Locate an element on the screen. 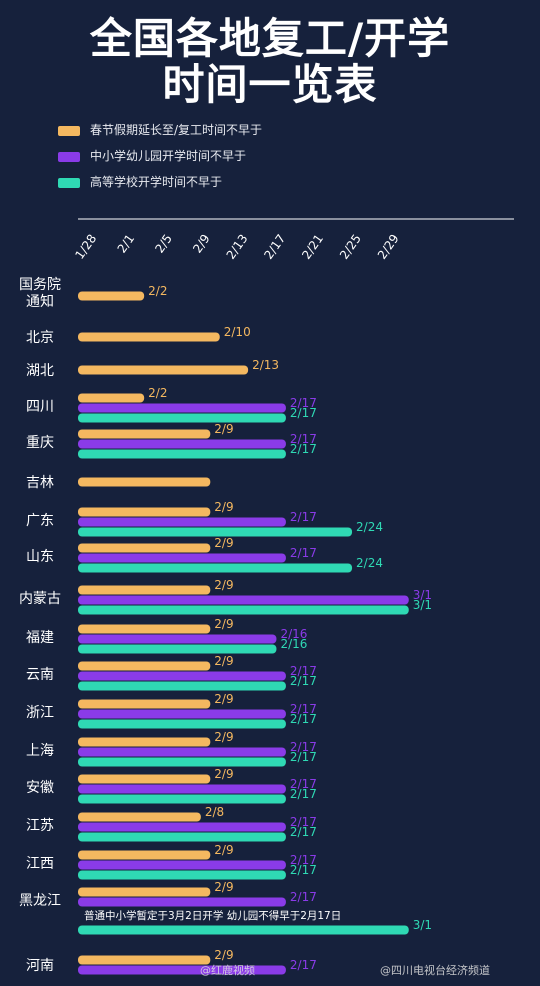  row-label: 安徽 is located at coordinates (40, 788).